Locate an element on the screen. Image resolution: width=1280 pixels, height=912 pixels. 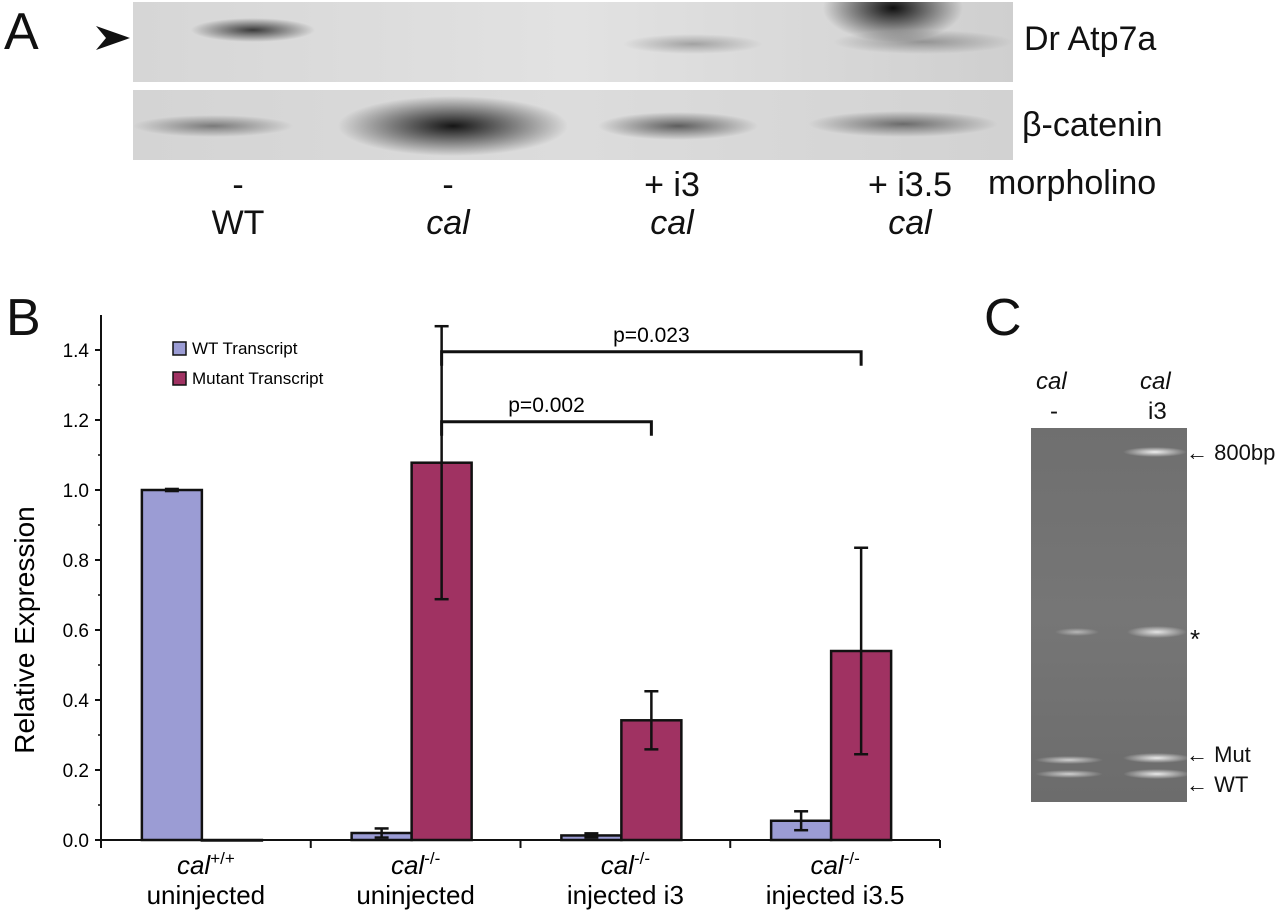
p-value-label: p=0.023 is located at coordinates (651, 335).